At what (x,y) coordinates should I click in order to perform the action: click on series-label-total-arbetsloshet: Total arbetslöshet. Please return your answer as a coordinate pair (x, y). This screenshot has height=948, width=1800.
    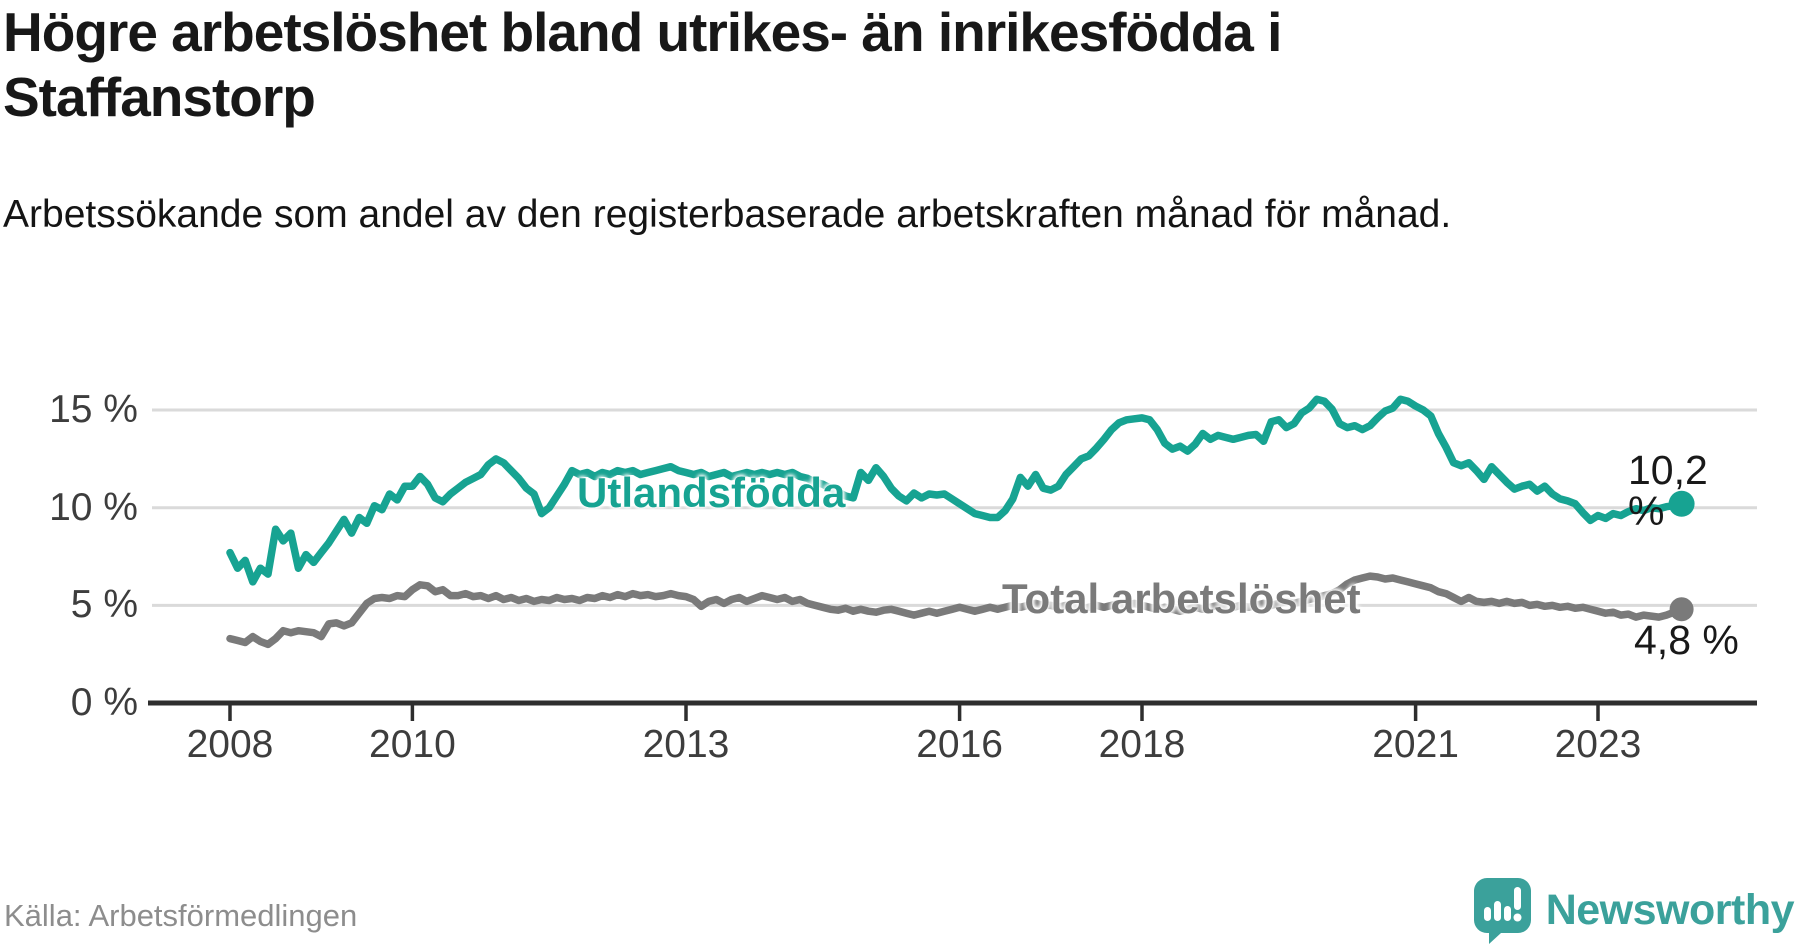
    Looking at the image, I should click on (1181, 598).